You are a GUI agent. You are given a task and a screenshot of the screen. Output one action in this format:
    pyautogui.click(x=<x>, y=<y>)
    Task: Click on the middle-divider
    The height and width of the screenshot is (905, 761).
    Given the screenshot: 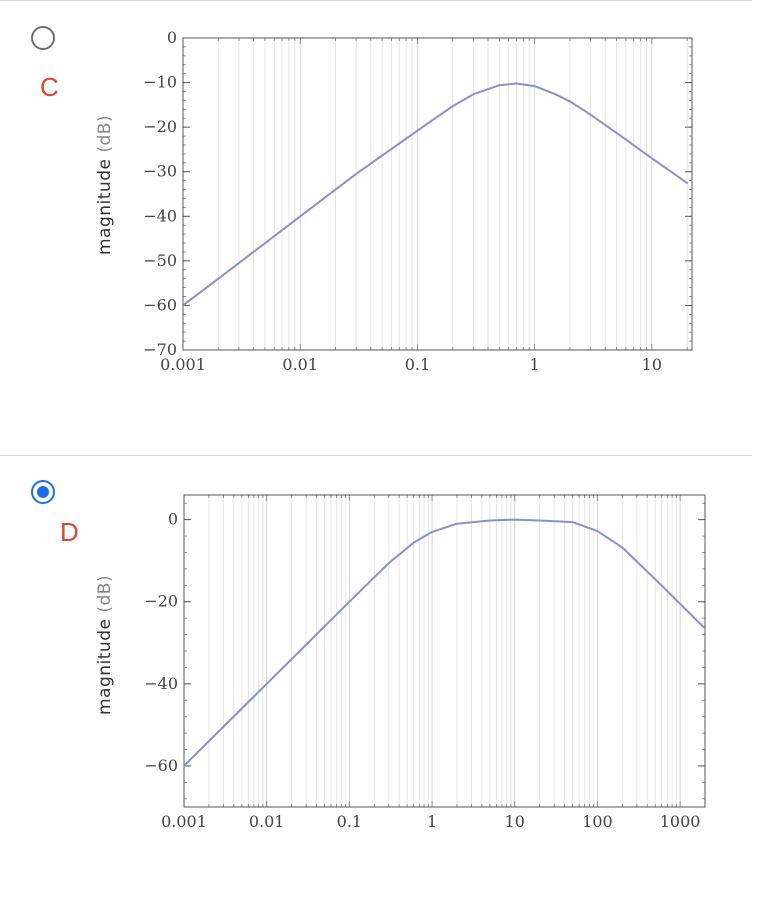 What is the action you would take?
    pyautogui.click(x=376, y=455)
    